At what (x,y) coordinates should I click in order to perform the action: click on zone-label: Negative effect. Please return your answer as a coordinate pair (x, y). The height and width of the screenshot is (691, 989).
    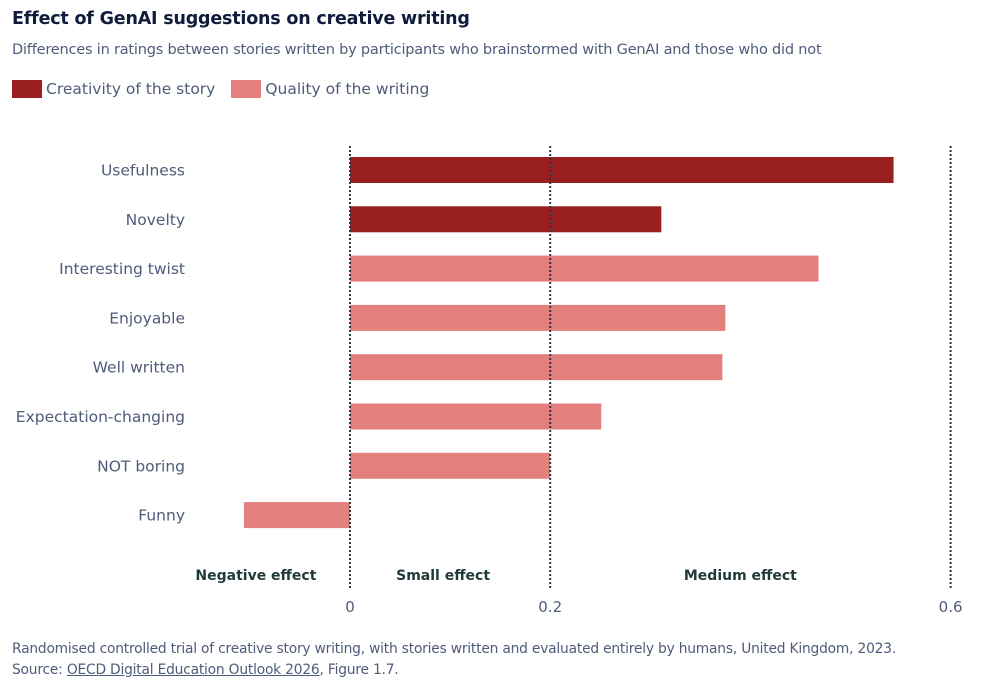
    Looking at the image, I should click on (255, 576).